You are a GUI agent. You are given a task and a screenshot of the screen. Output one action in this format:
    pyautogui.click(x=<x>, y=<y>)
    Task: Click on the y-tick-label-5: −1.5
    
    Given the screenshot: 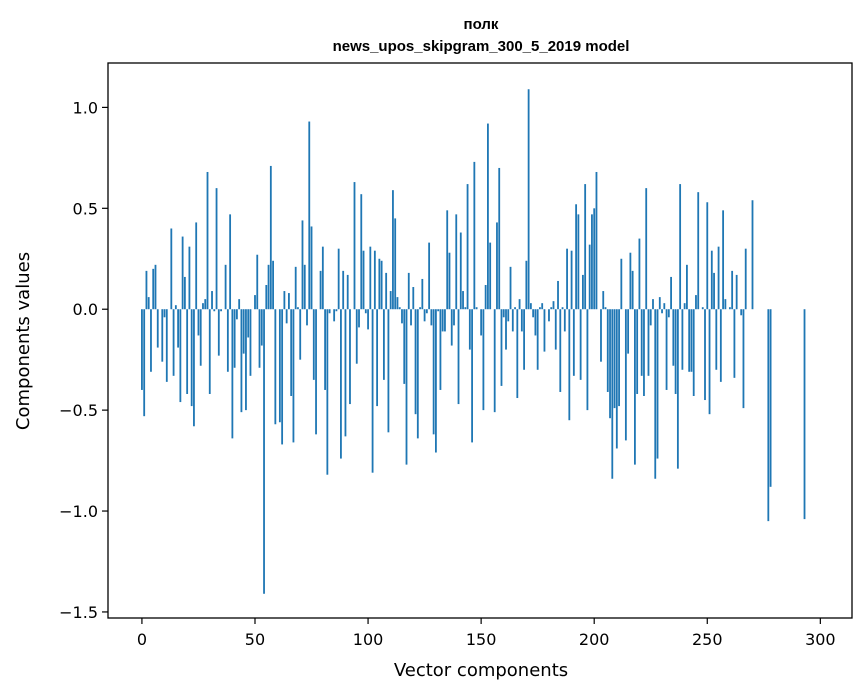 What is the action you would take?
    pyautogui.click(x=78, y=612)
    